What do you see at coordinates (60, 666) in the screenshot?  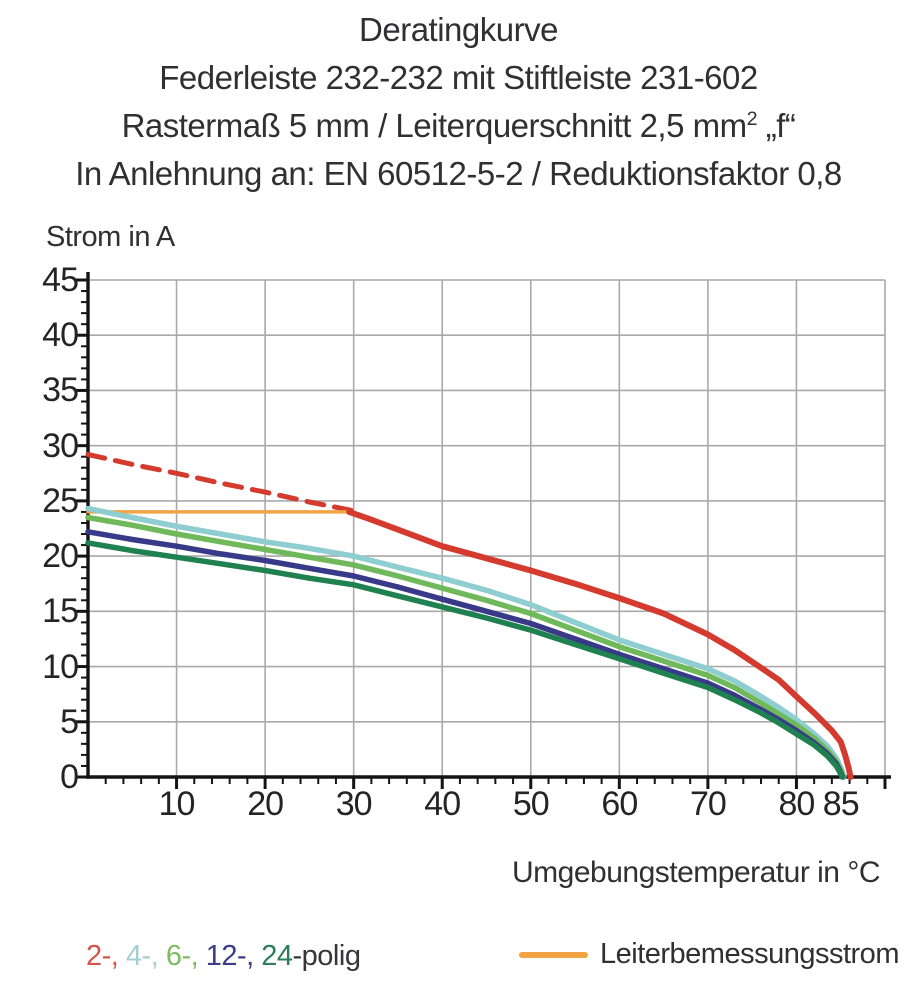 I see `y-tick-label: 10` at bounding box center [60, 666].